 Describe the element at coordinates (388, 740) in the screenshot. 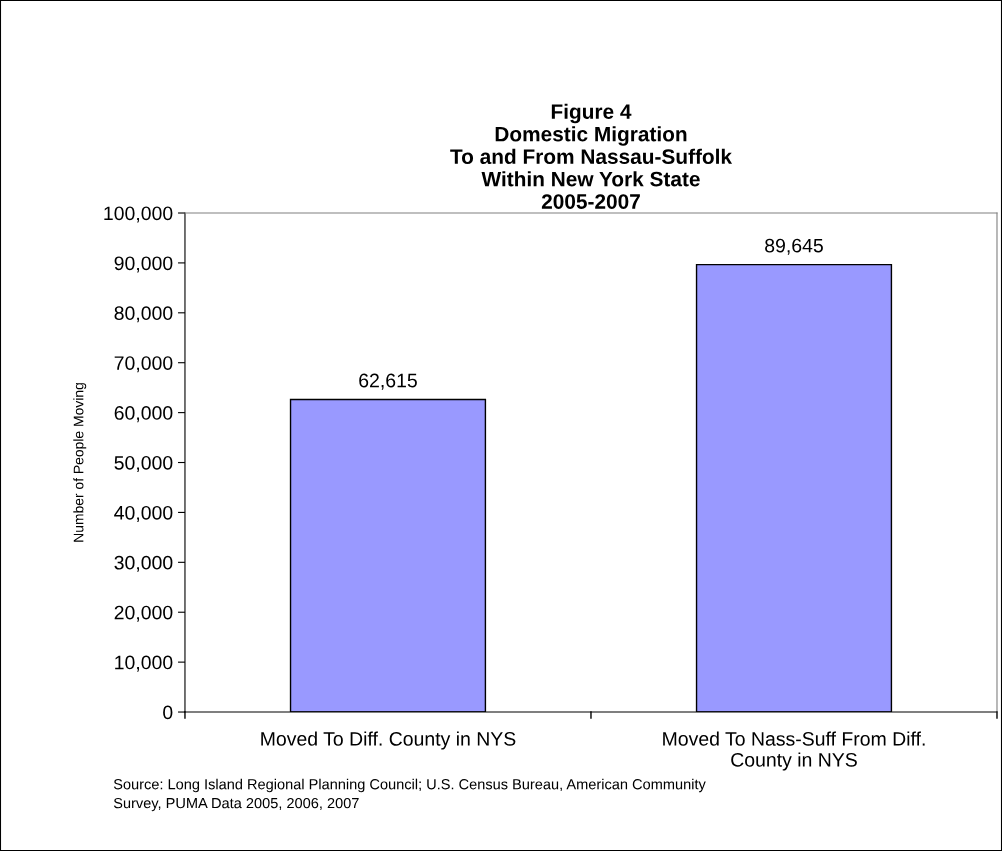

I see `x-tick-label: Moved To Diff. County in NYS` at that location.